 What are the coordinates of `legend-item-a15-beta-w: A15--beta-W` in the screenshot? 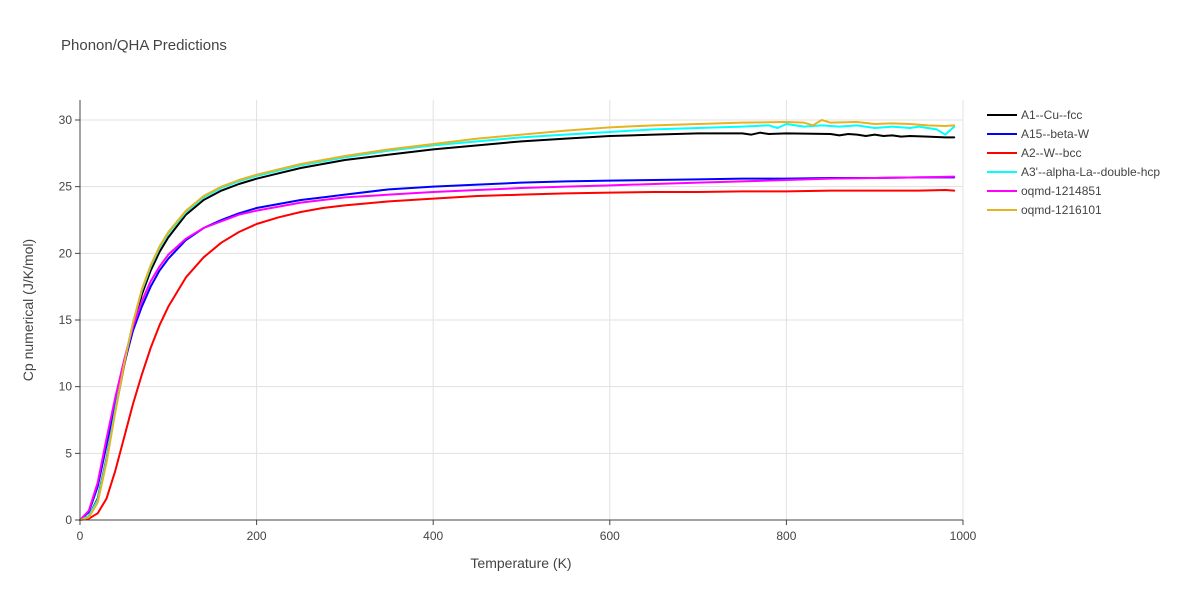 It's located at (1038, 134).